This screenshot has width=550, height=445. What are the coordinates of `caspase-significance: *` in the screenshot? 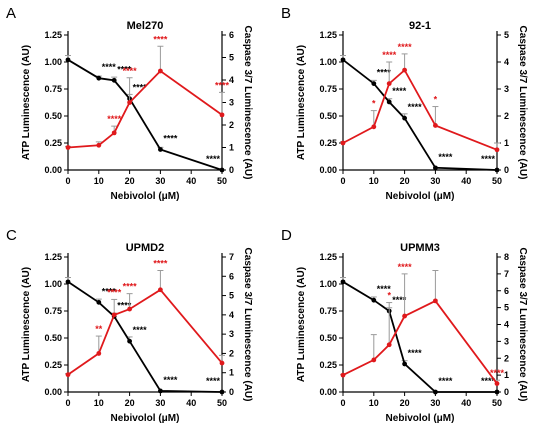 It's located at (389, 296).